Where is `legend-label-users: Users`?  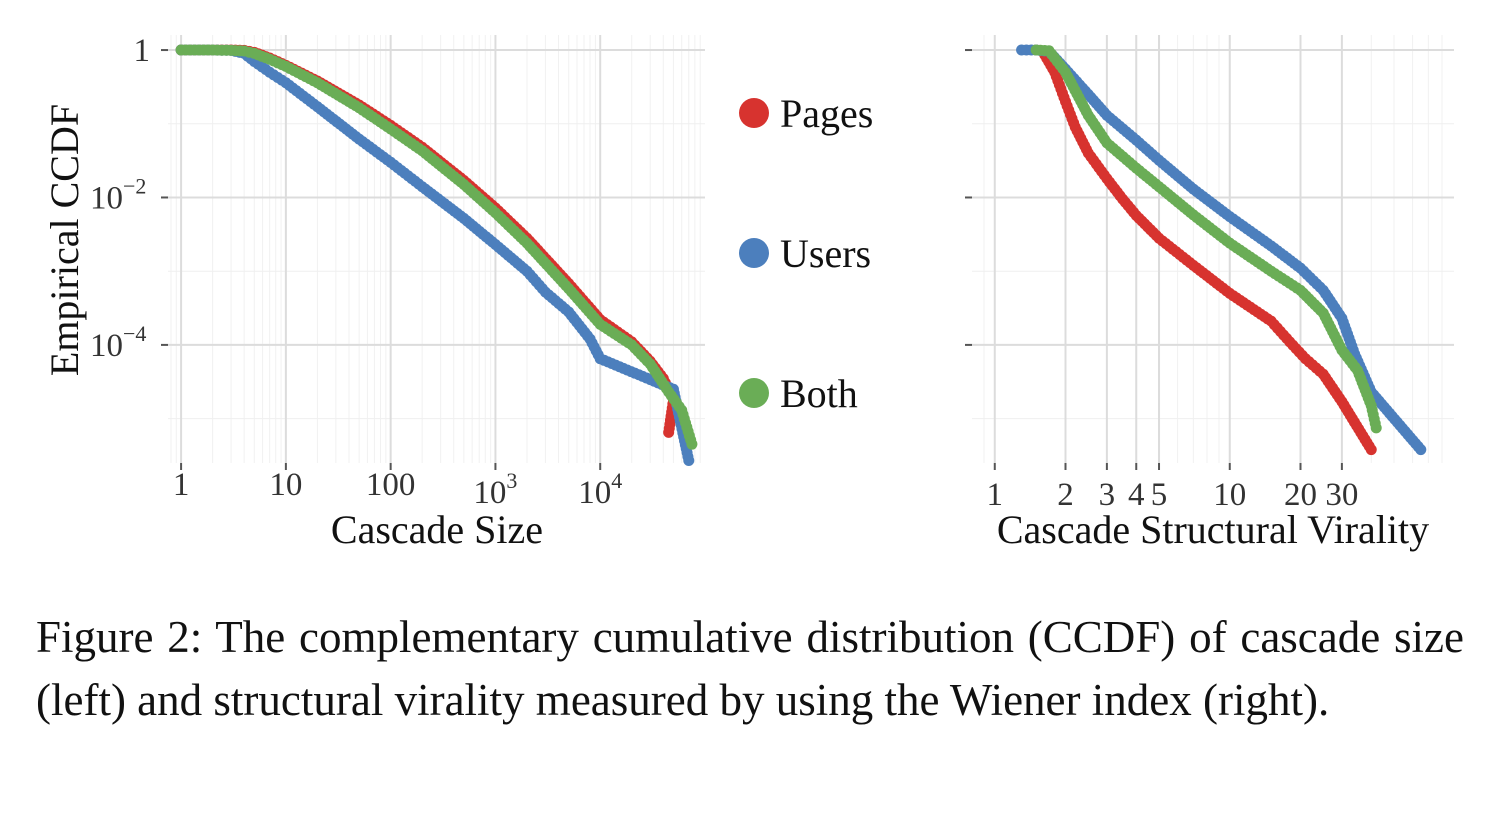 legend-label-users: Users is located at coordinates (825, 253).